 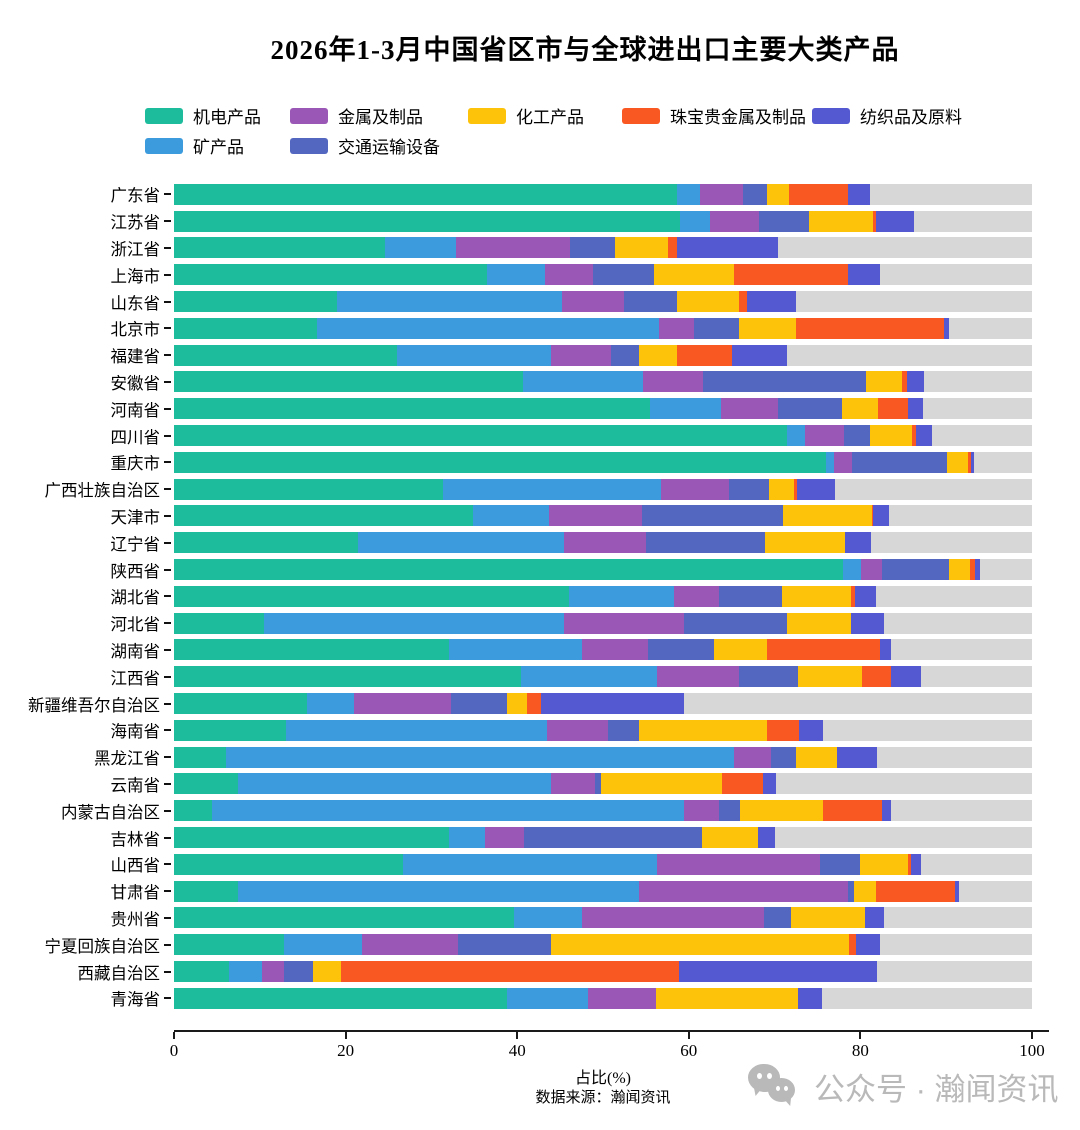 I want to click on x-tick-label: 40, so click(x=517, y=1050).